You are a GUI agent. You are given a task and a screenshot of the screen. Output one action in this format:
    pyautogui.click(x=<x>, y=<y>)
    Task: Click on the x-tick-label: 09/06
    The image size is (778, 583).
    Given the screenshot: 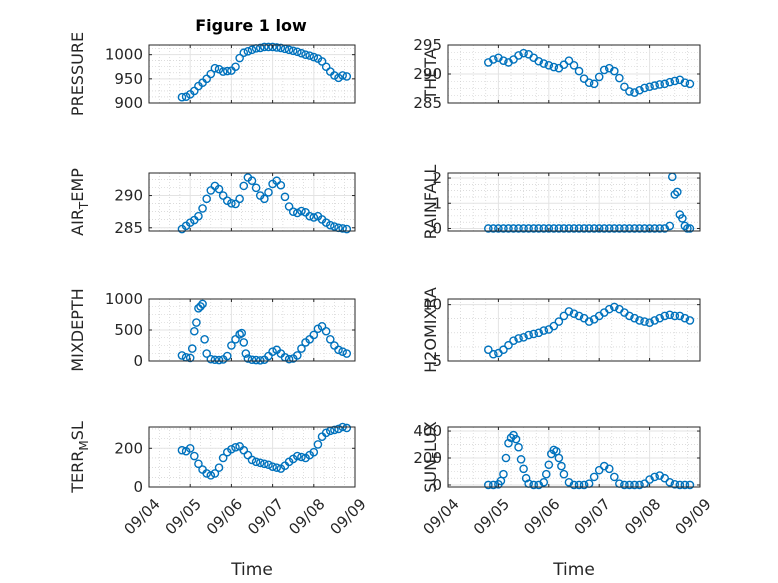 What is the action you would take?
    pyautogui.click(x=224, y=516)
    